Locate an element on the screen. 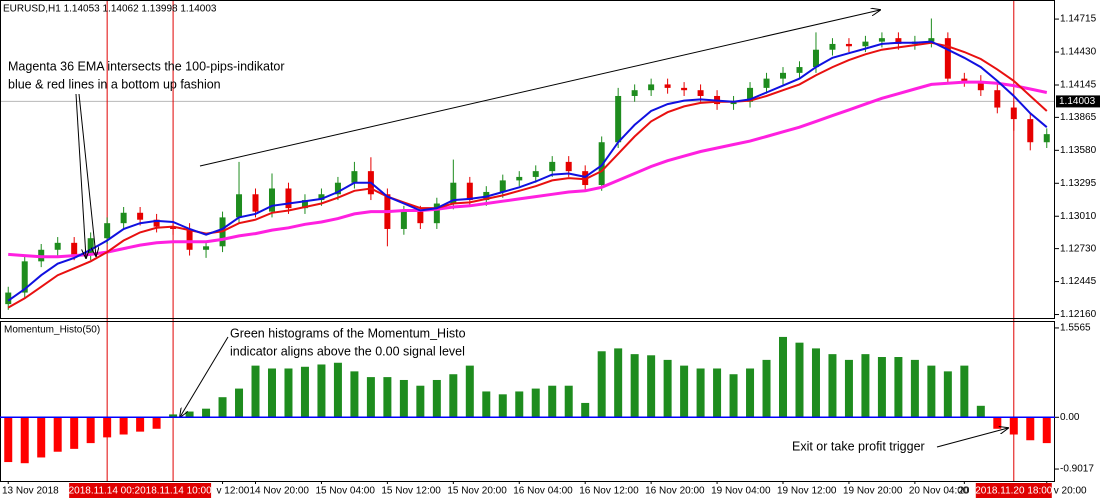 This screenshot has height=500, width=1100. last-price-label: 1.14003 is located at coordinates (1077, 101).